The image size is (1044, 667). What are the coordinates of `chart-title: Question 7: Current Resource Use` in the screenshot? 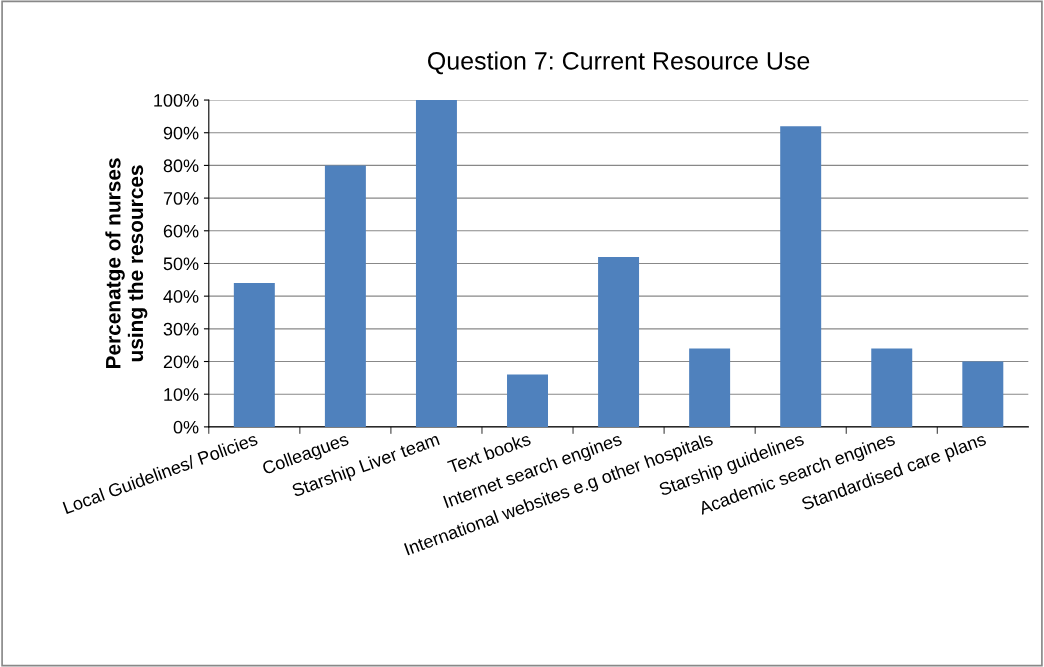 It's located at (619, 63).